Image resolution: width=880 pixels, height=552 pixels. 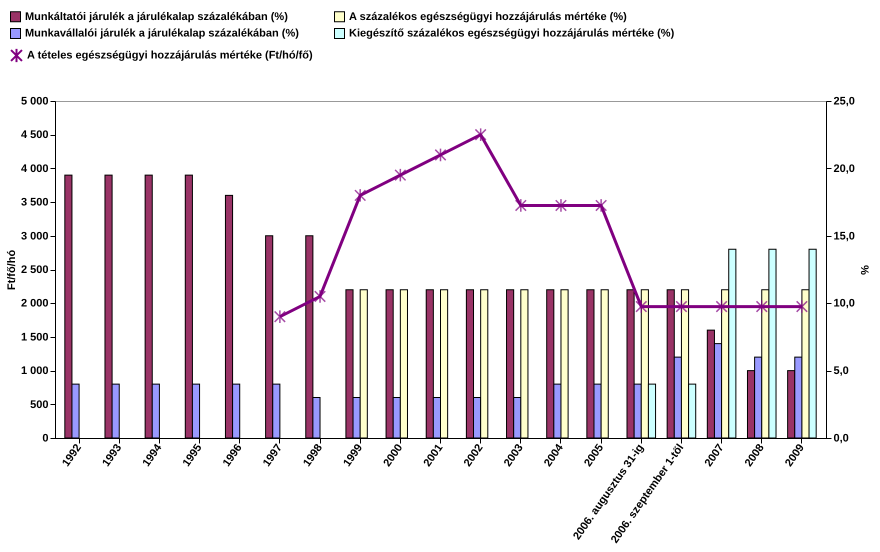 I want to click on y2-axis-title: %, so click(x=864, y=270).